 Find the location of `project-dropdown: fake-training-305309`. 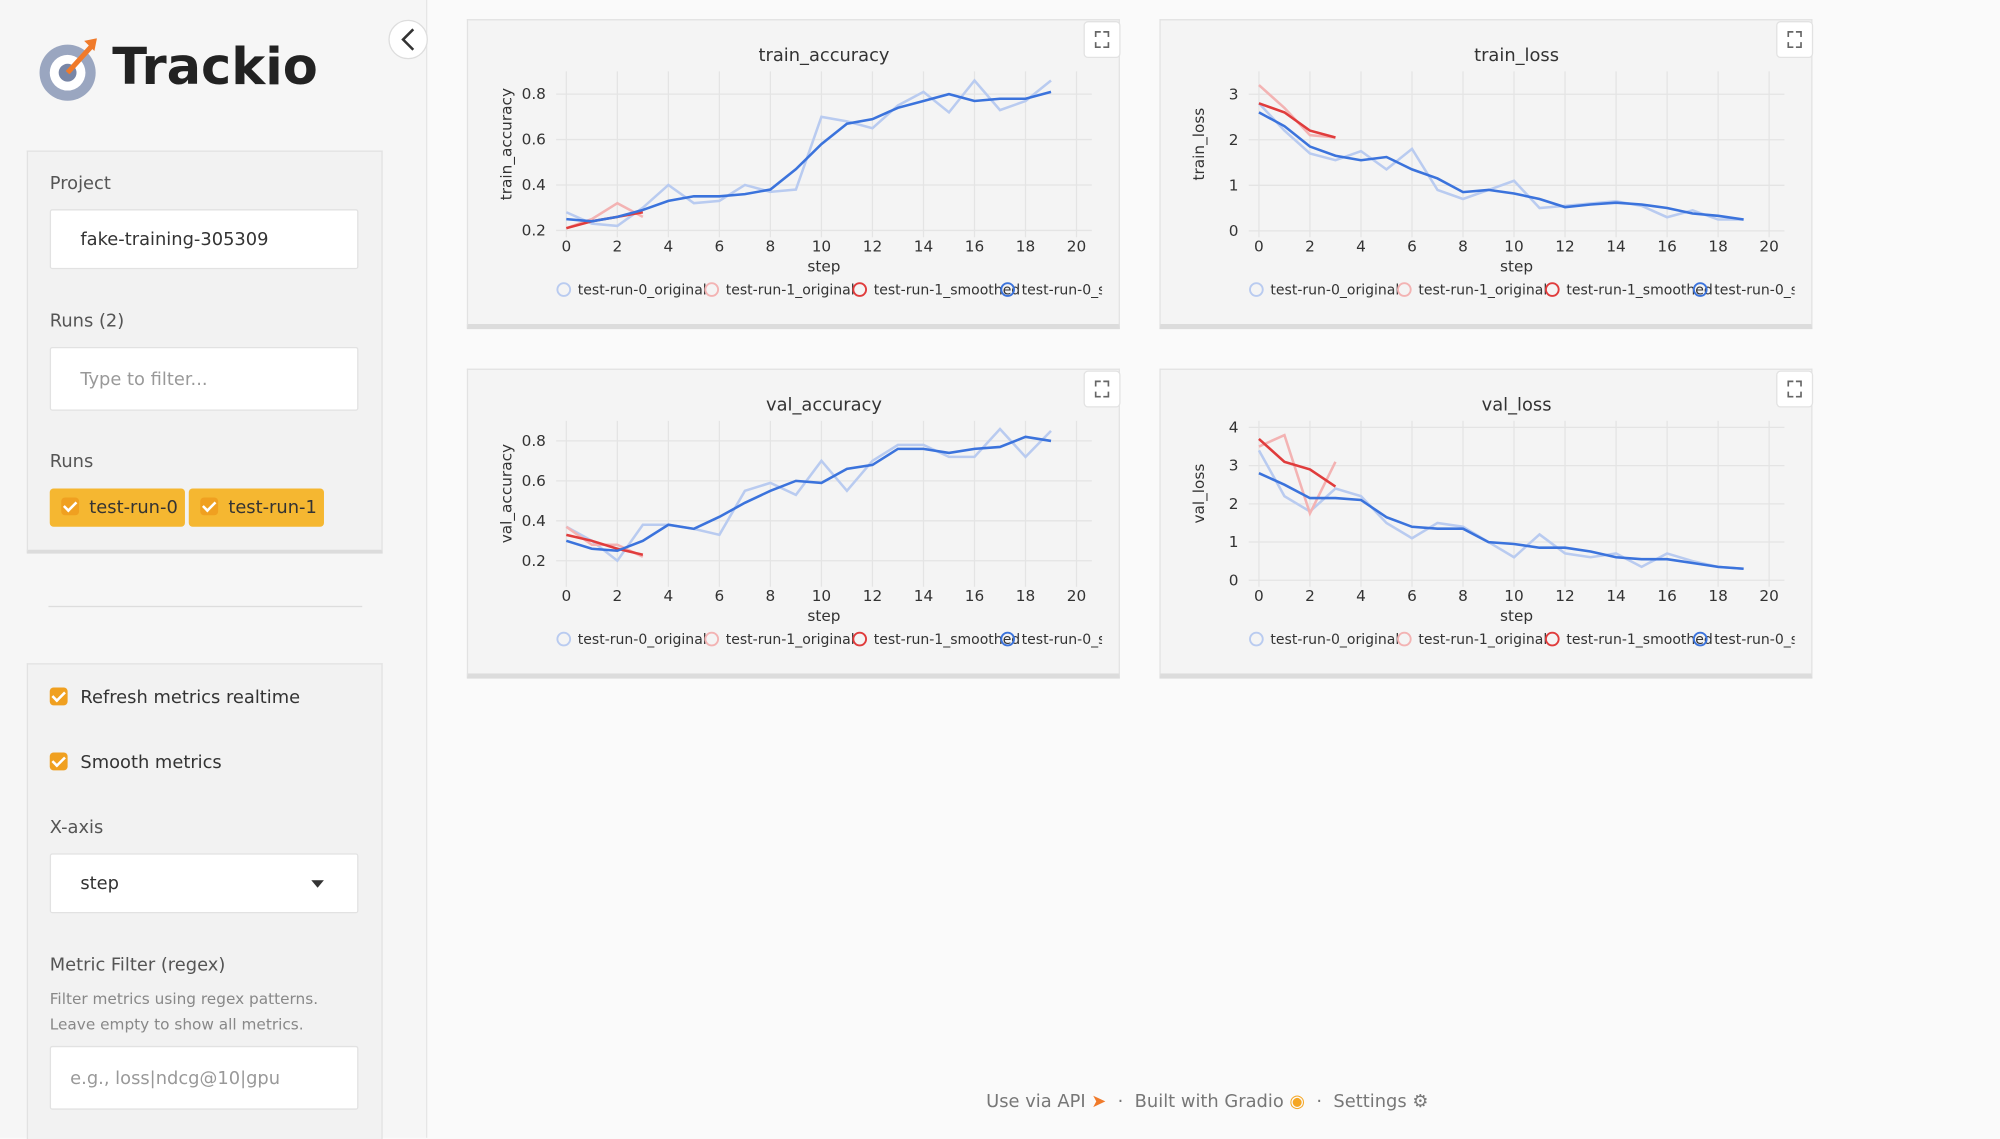

project-dropdown: fake-training-305309 is located at coordinates (204, 239).